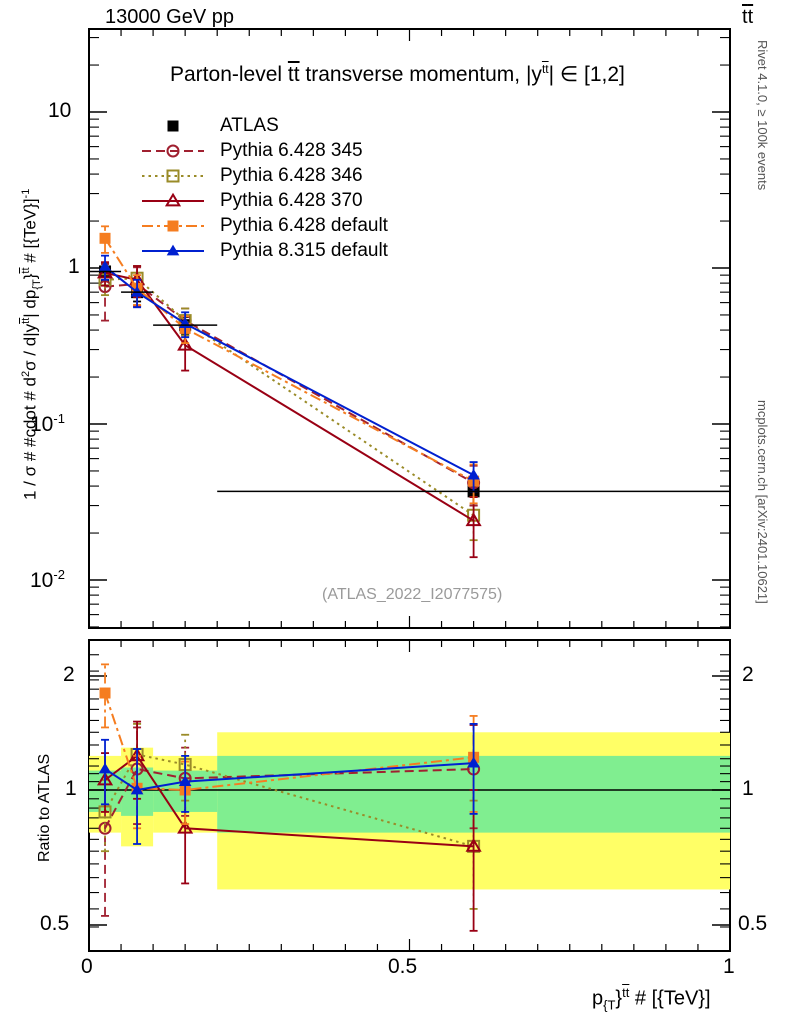 The image size is (786, 1024). Describe the element at coordinates (289, 373) in the screenshot. I see `series-pythia-8-315-default` at that location.